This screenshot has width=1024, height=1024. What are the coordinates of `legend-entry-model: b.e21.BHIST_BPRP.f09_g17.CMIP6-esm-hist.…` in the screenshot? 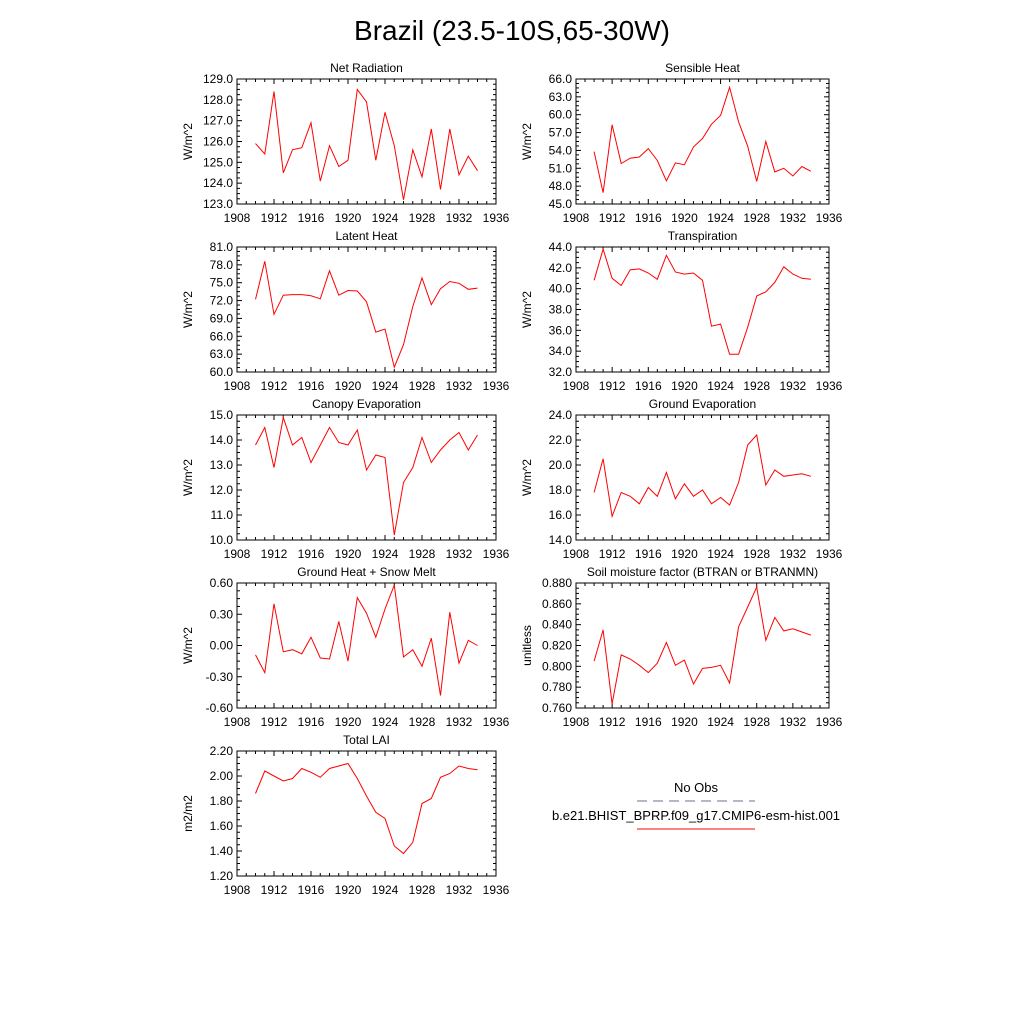 It's located at (696, 815).